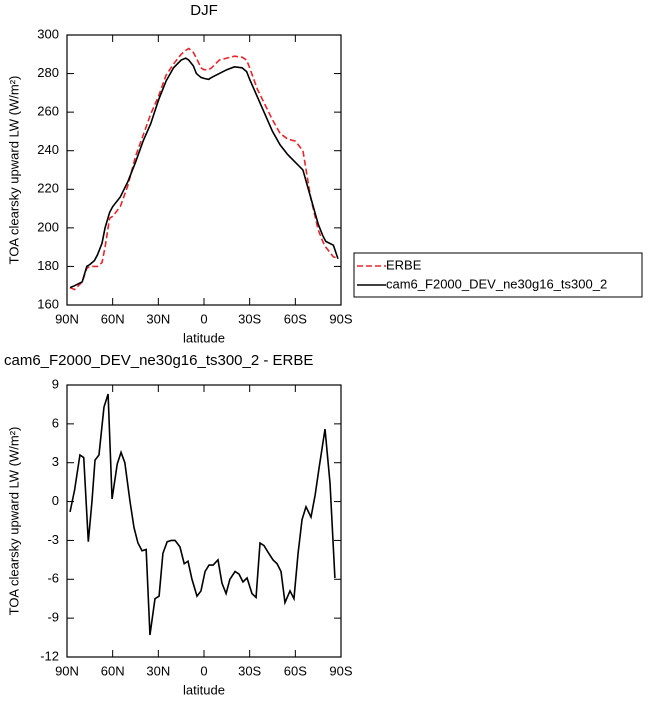 The width and height of the screenshot is (648, 704). What do you see at coordinates (48, 303) in the screenshot?
I see `y-tick-label: 160` at bounding box center [48, 303].